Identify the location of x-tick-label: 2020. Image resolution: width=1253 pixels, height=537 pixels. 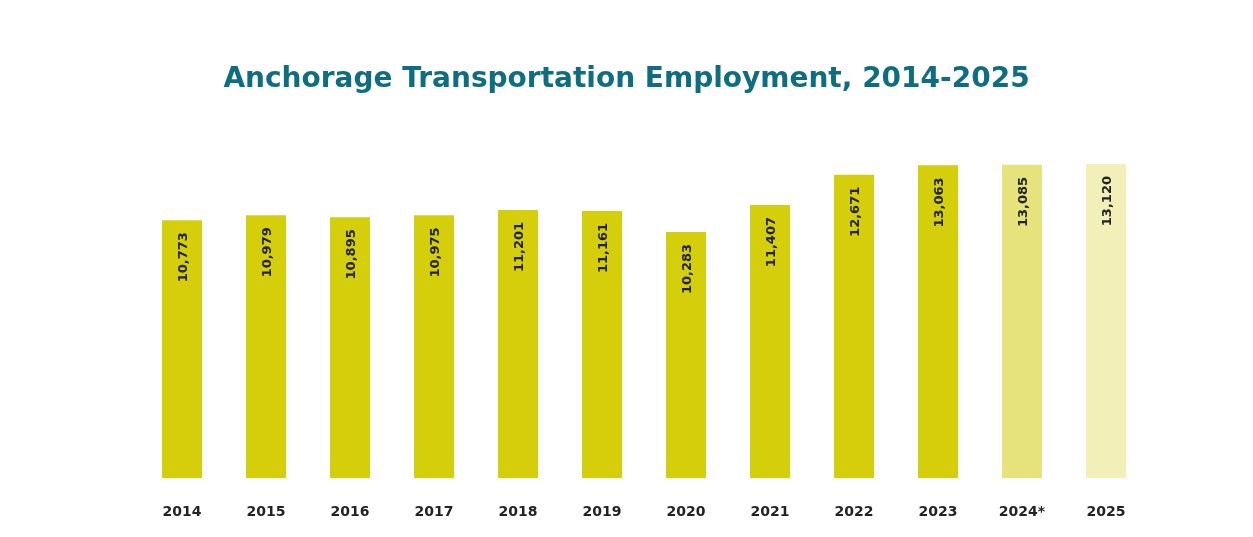
(686, 511).